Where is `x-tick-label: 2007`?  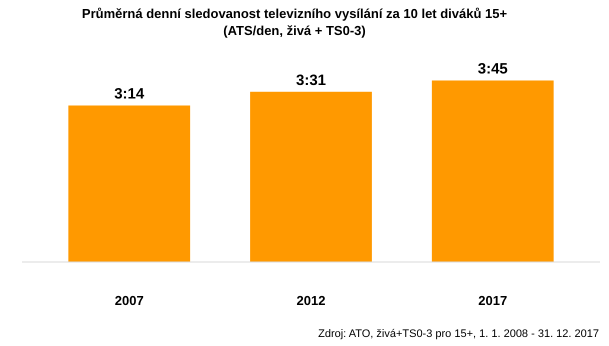
x-tick-label: 2007 is located at coordinates (129, 300).